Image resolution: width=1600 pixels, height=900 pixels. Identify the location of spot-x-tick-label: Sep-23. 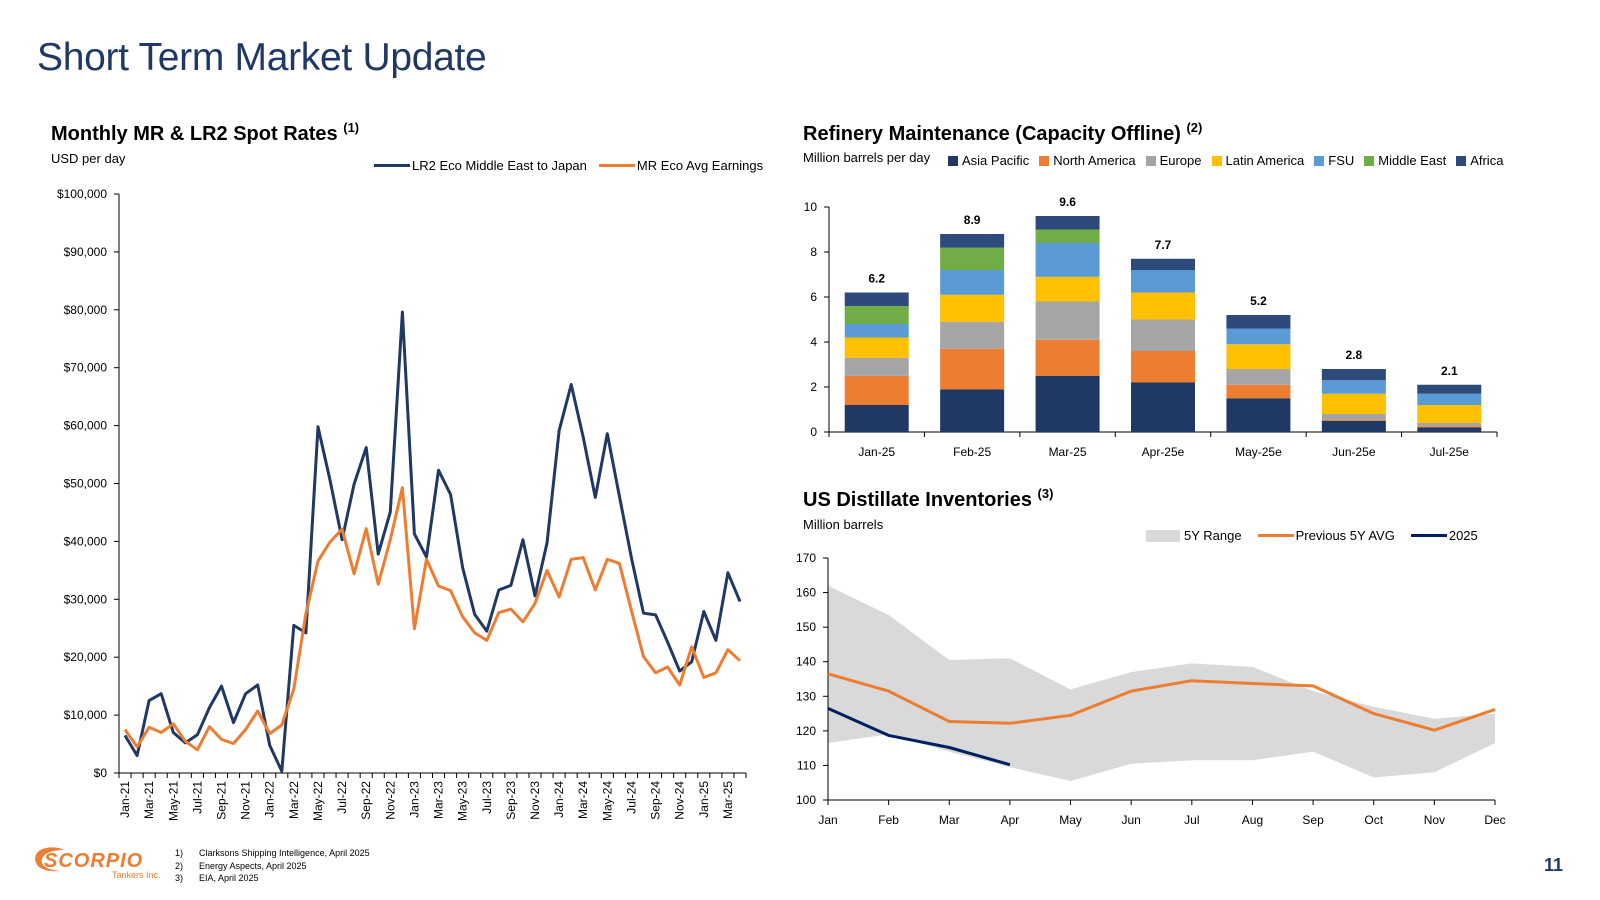
(511, 800).